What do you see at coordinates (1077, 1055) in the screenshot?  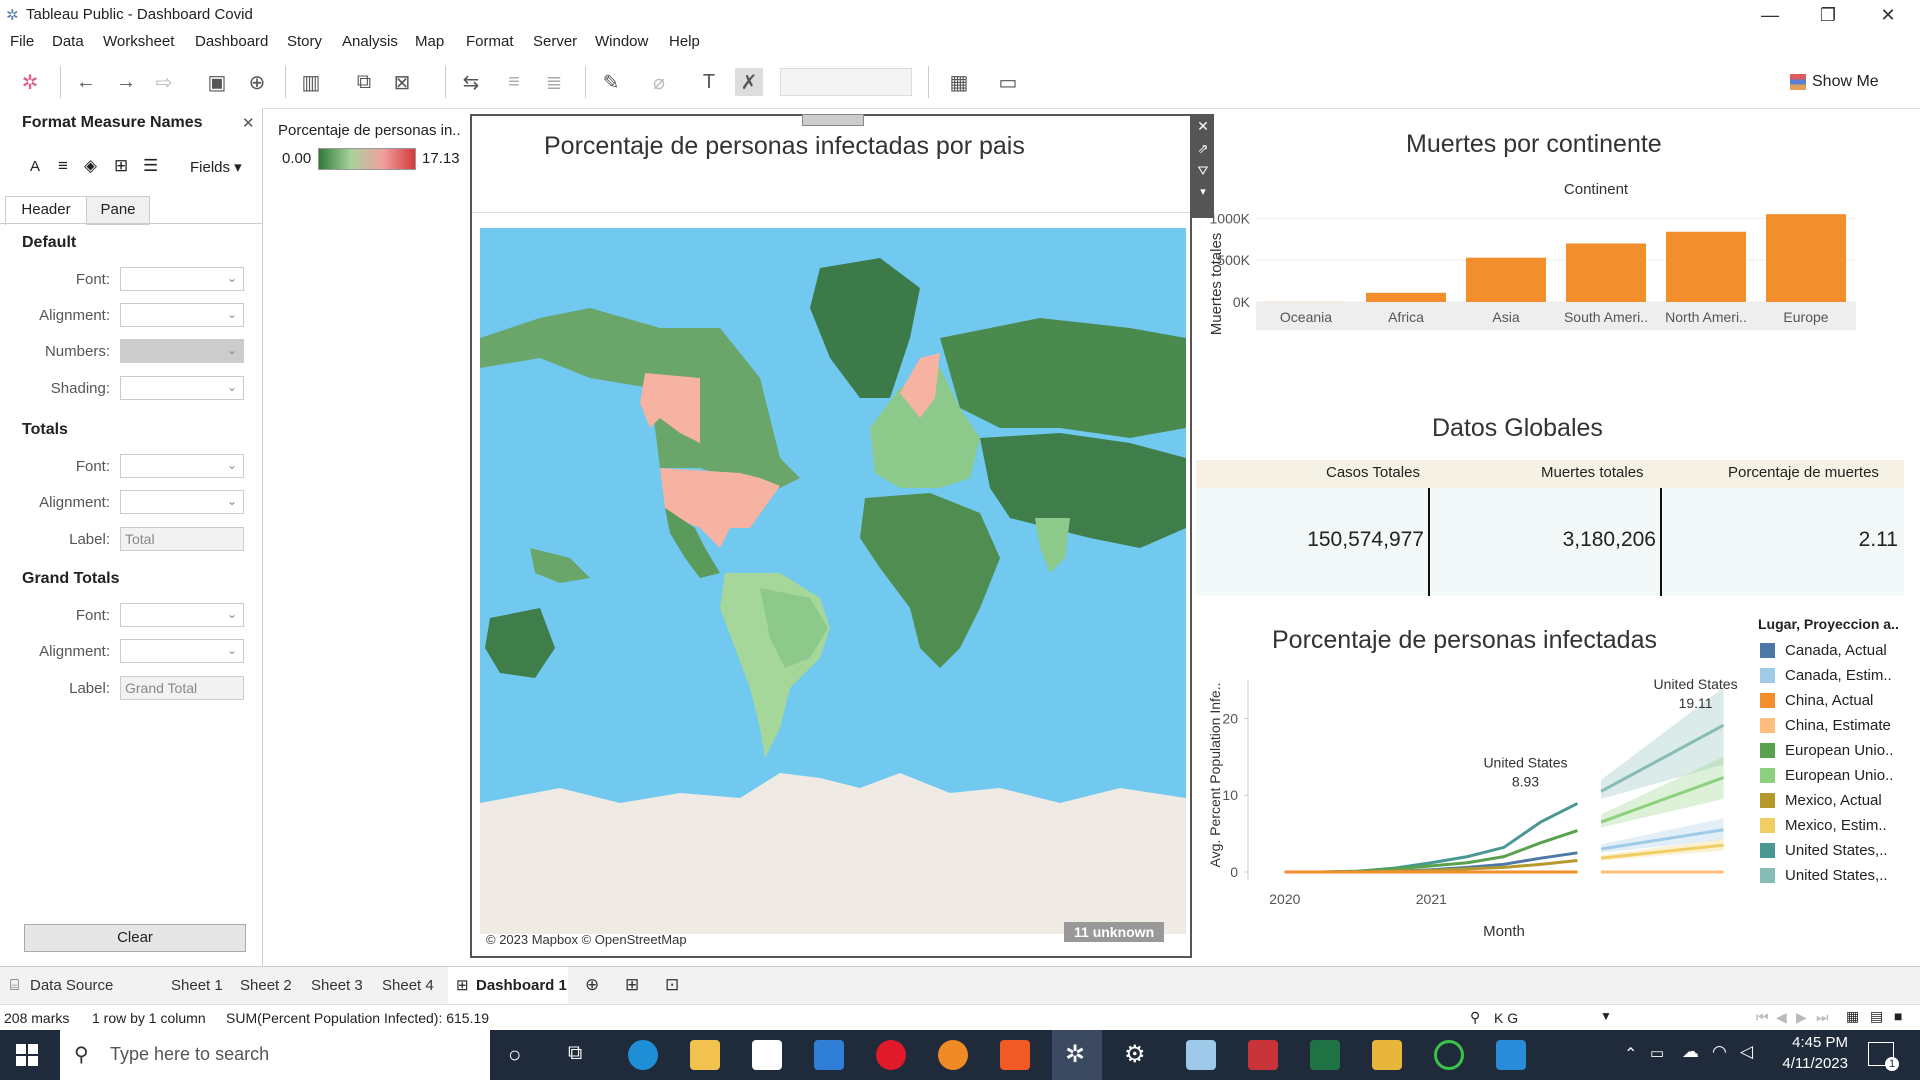 I see `tableau-taskbar-icon: ✲` at bounding box center [1077, 1055].